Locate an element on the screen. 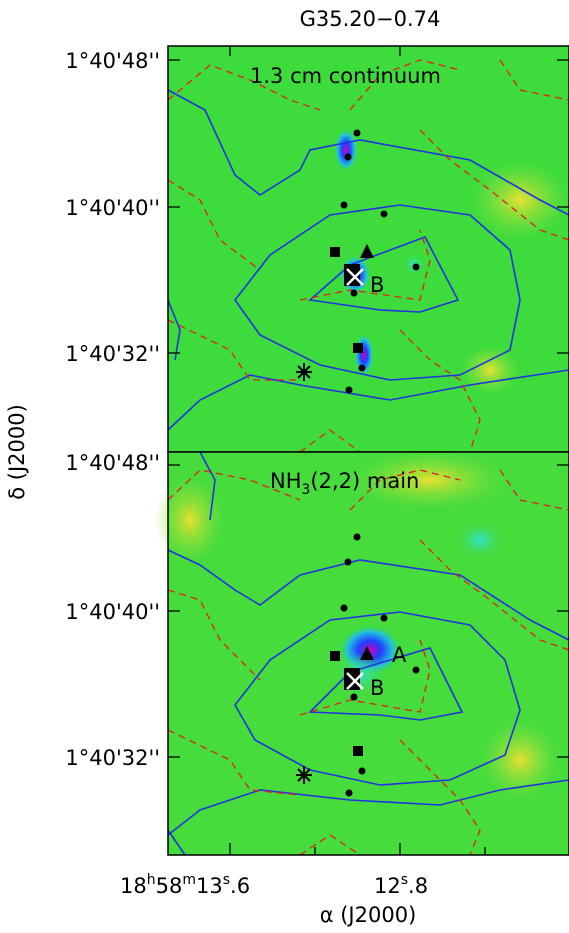 This screenshot has width=569, height=933. panel-label-part: 3 is located at coordinates (306, 490).